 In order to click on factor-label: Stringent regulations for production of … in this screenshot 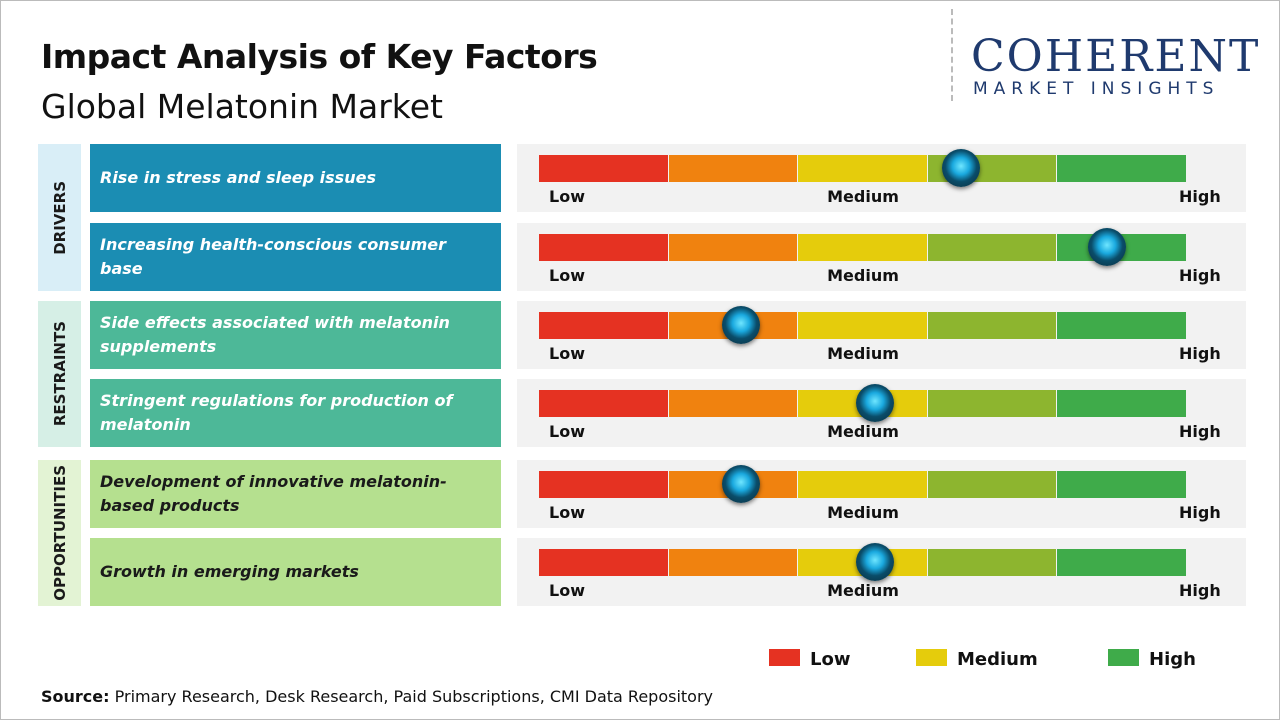, I will do `click(295, 413)`.